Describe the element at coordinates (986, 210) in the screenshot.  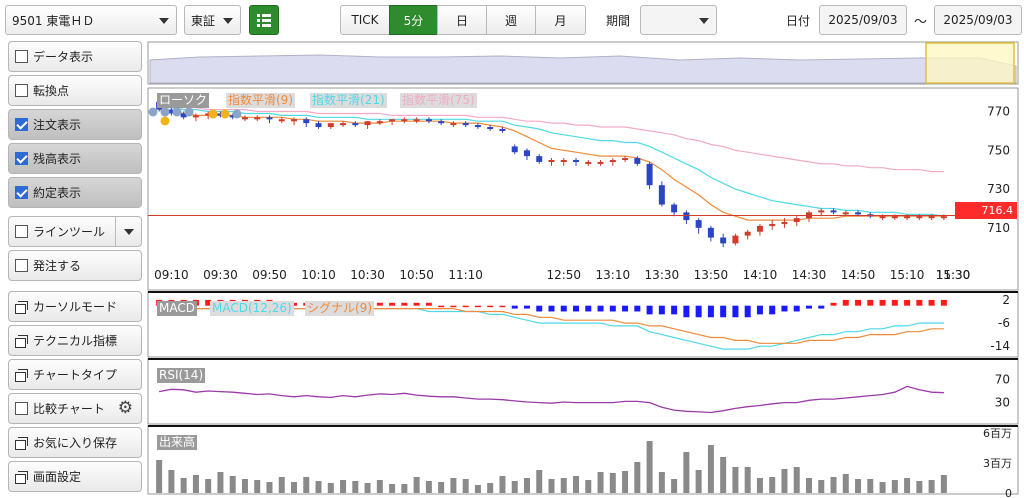
I see `current-price-label: 716.4` at that location.